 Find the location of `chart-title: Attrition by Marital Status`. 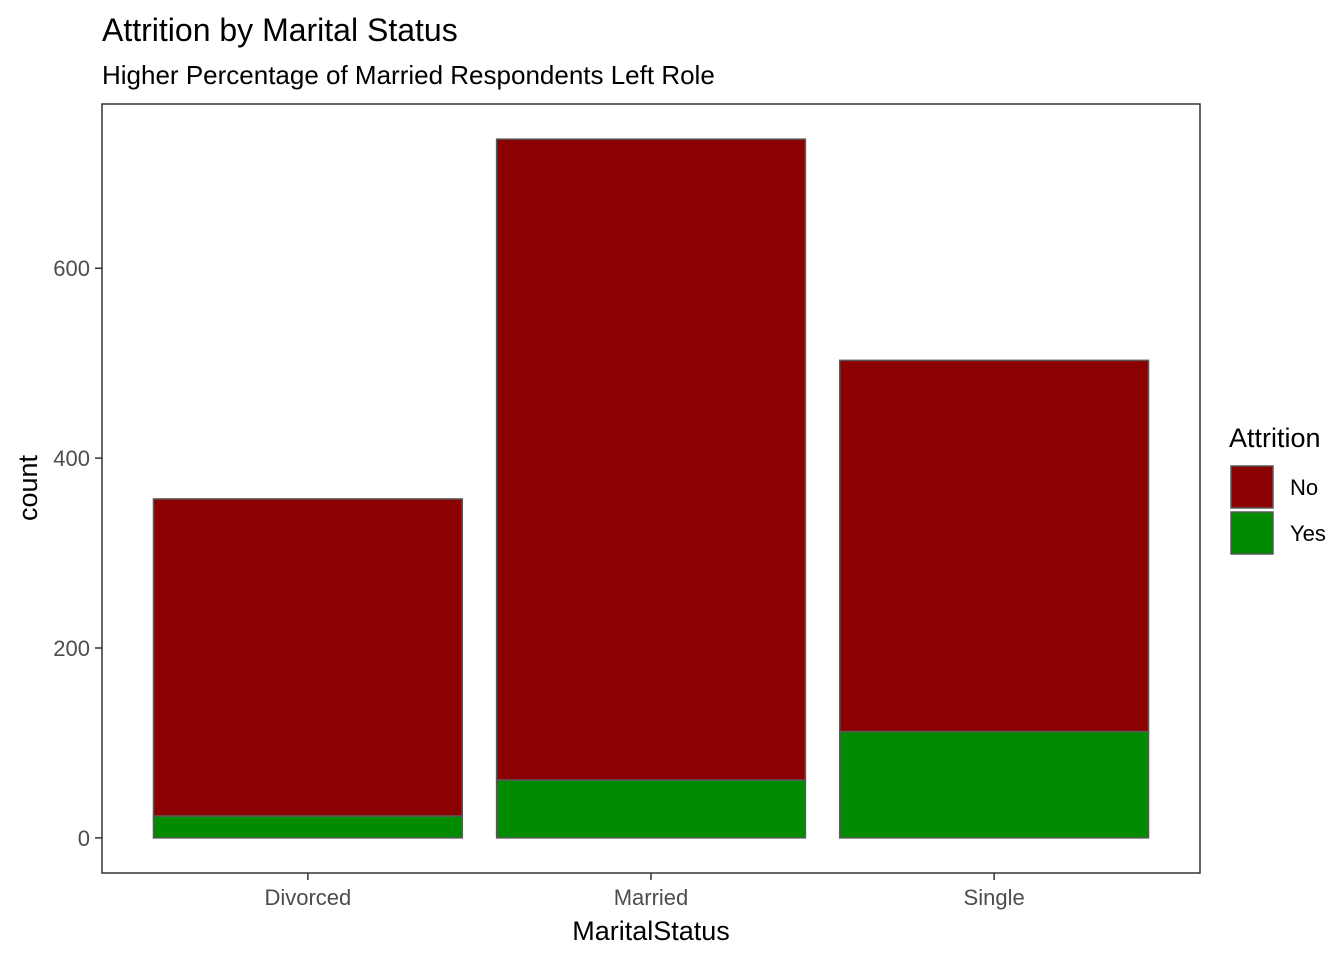

chart-title: Attrition by Marital Status is located at coordinates (280, 30).